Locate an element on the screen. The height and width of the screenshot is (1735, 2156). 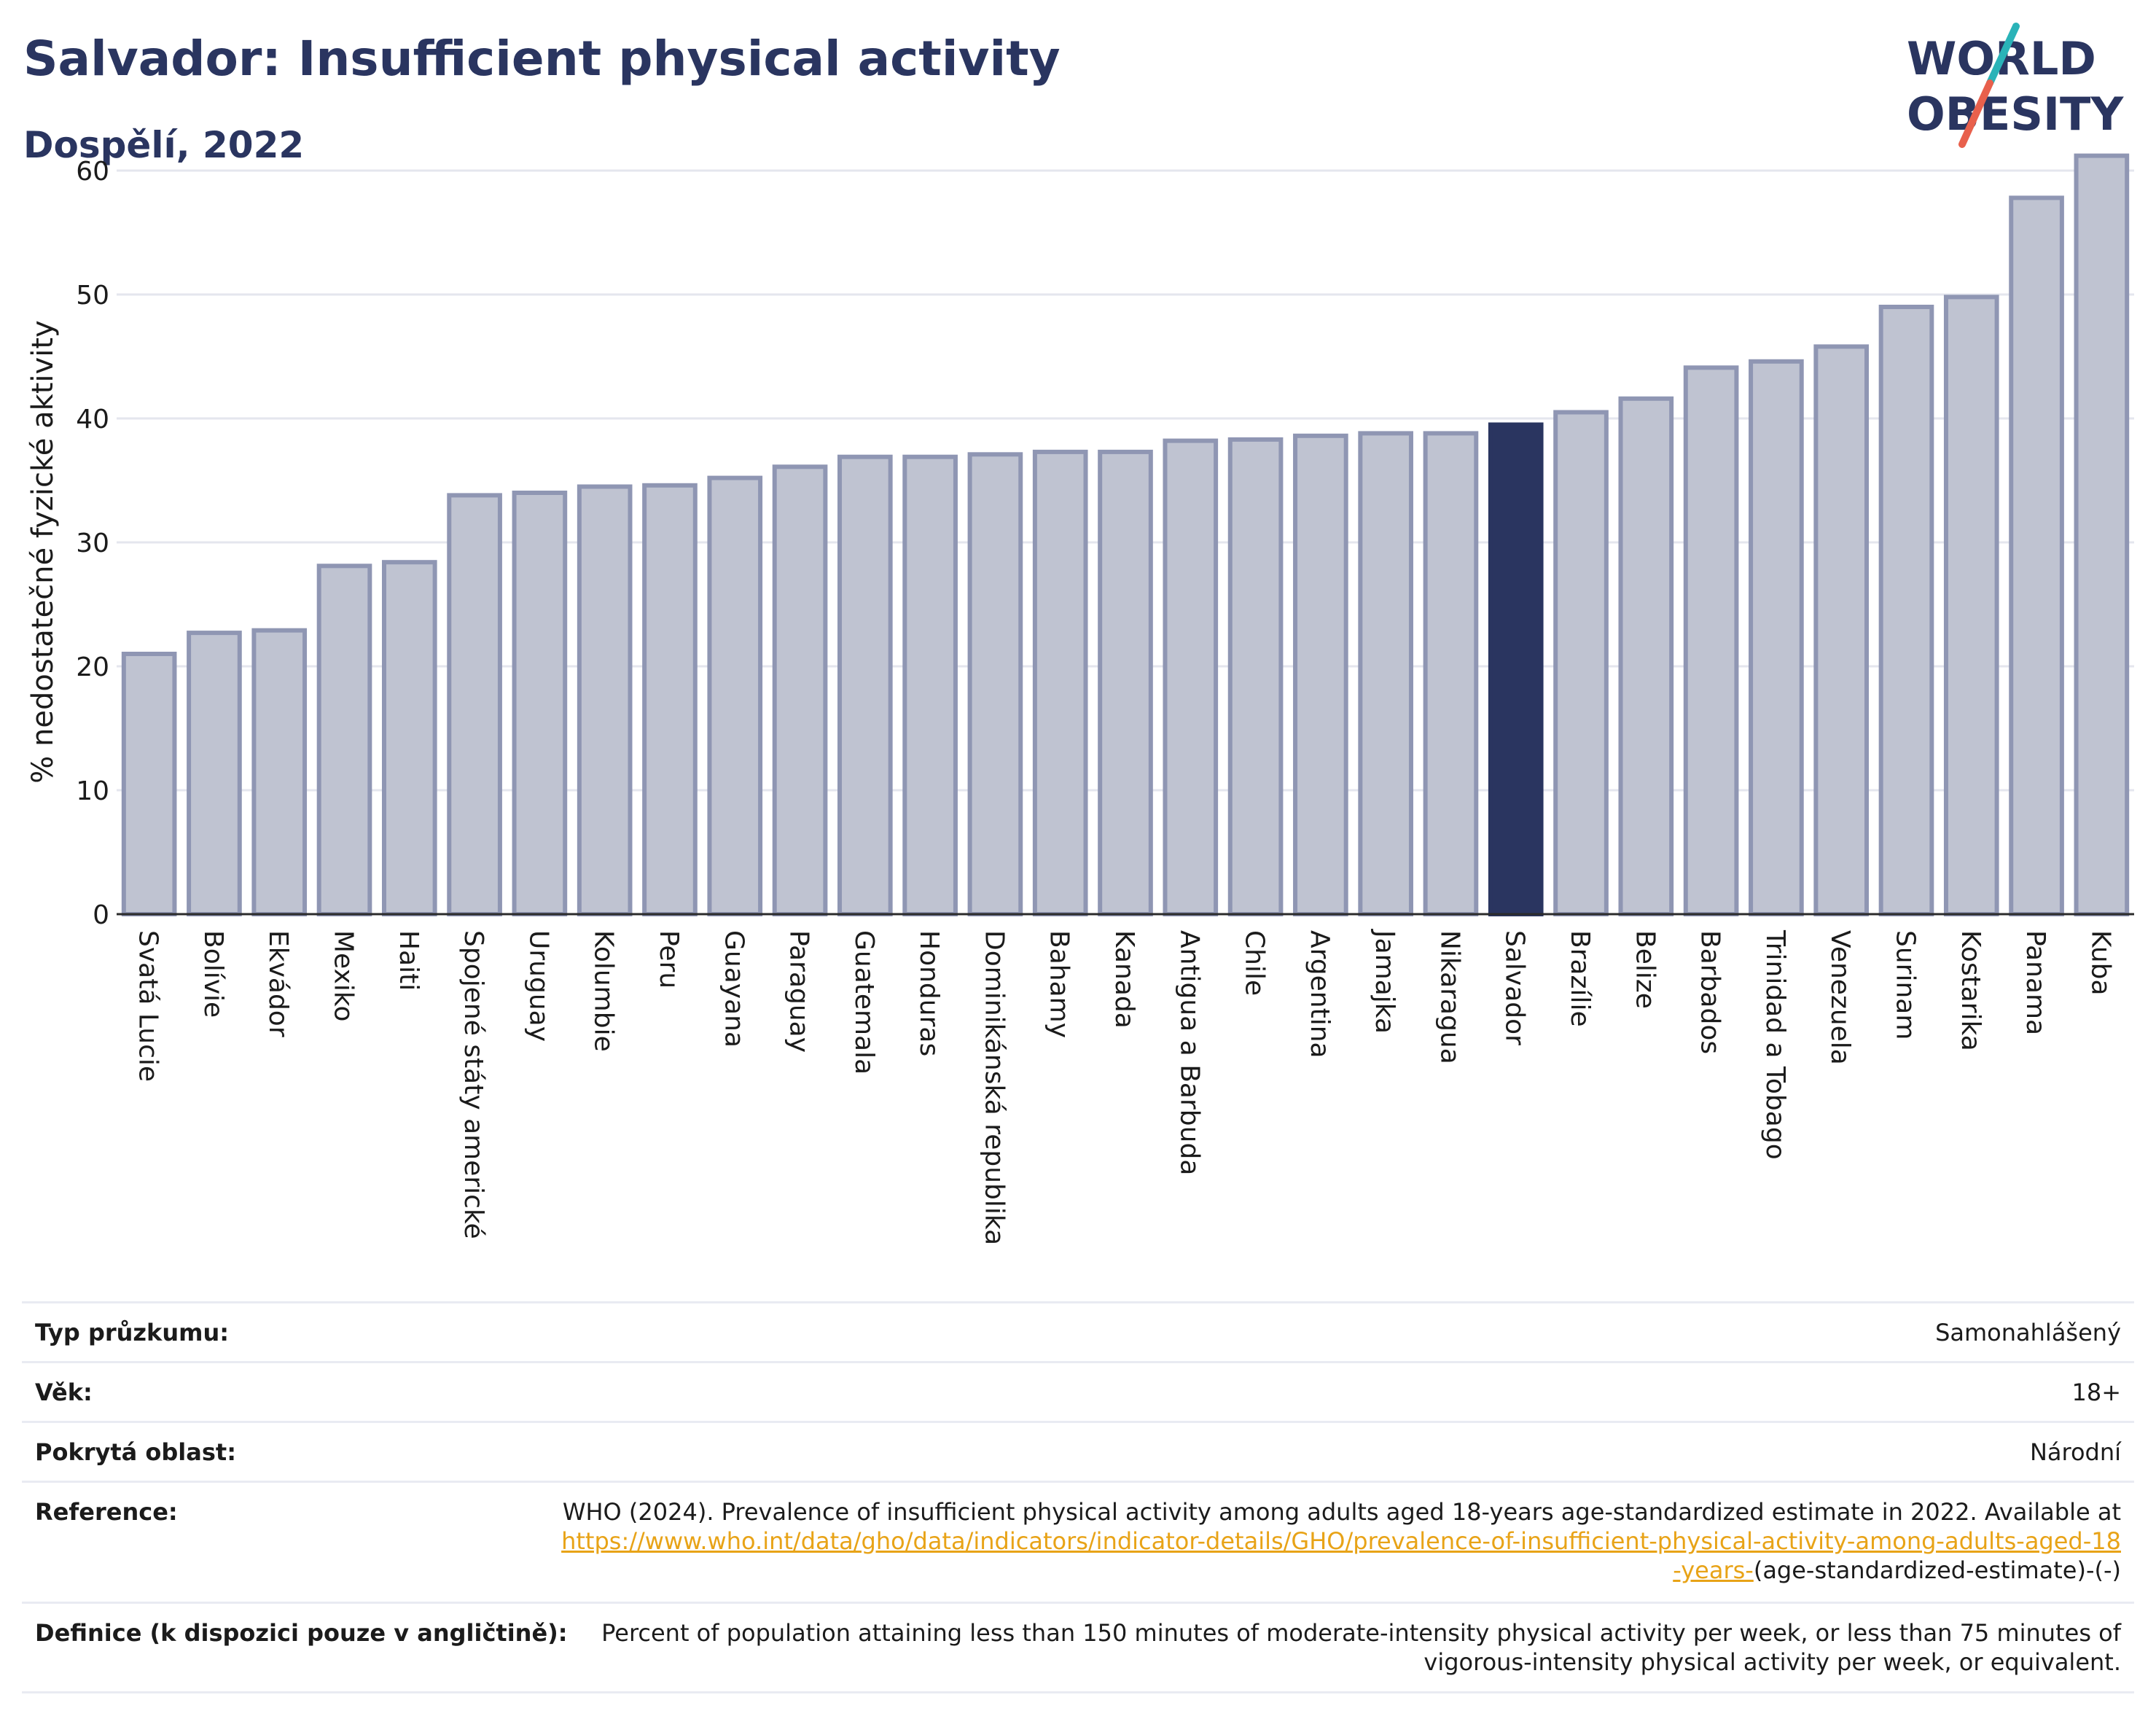
reference-suffix: (age-standardized-estimate)-(-) is located at coordinates (1937, 1570).